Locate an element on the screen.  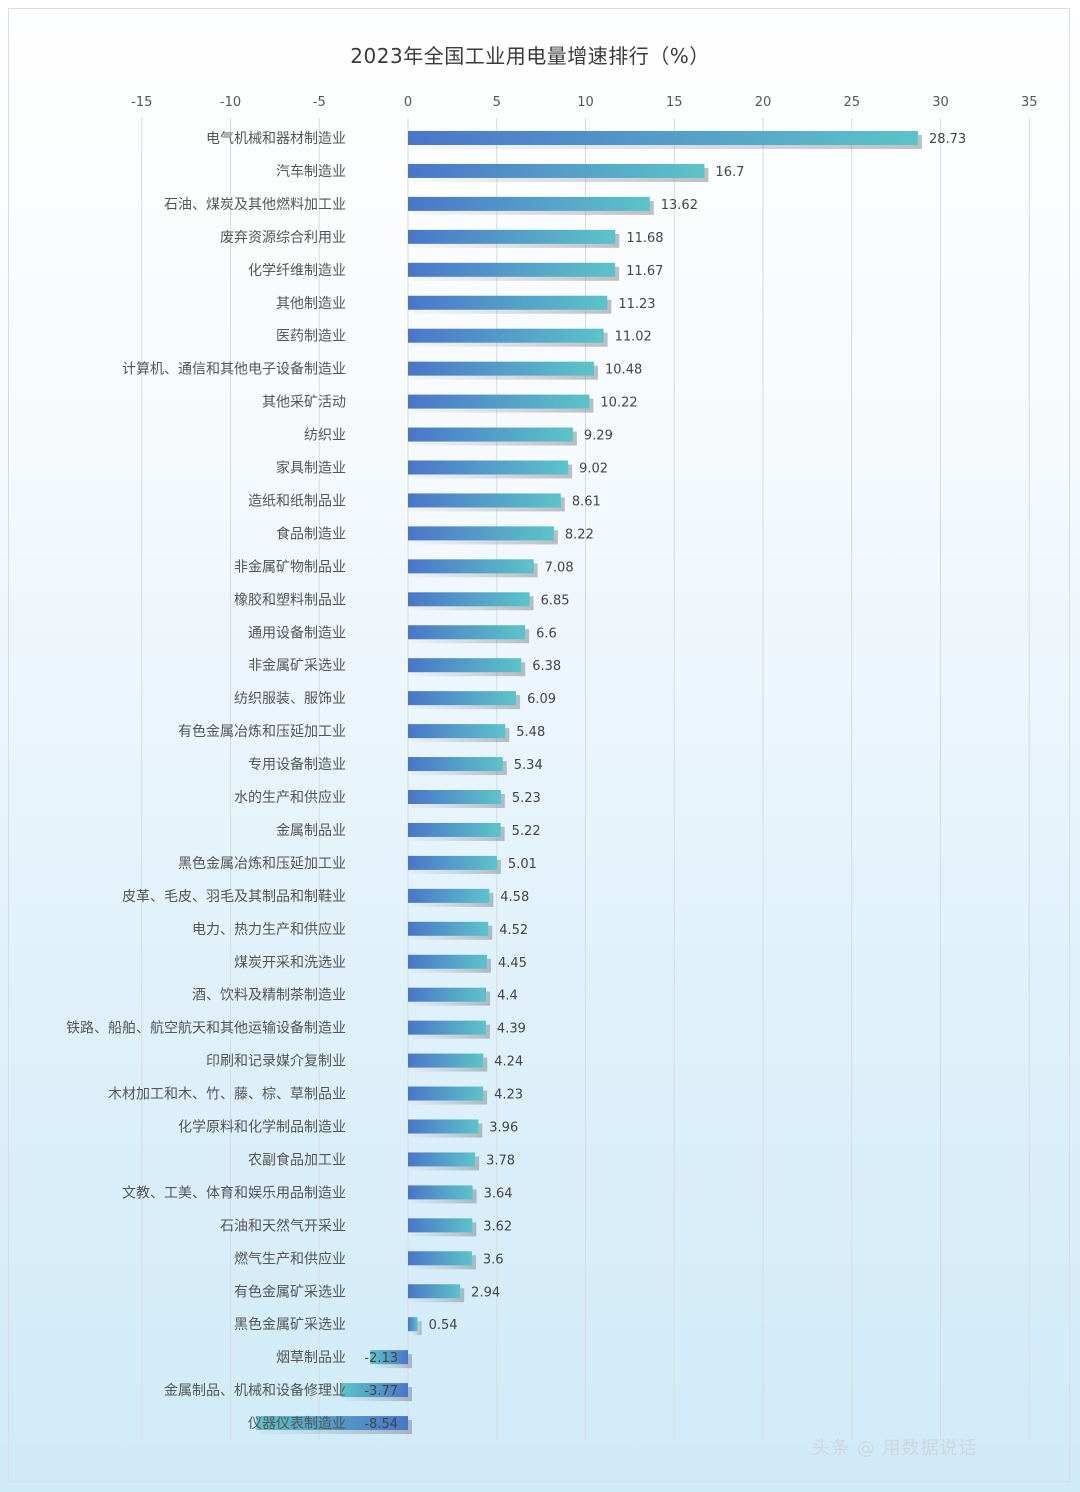
category-label: 燃气生产和供应业 is located at coordinates (290, 1258).